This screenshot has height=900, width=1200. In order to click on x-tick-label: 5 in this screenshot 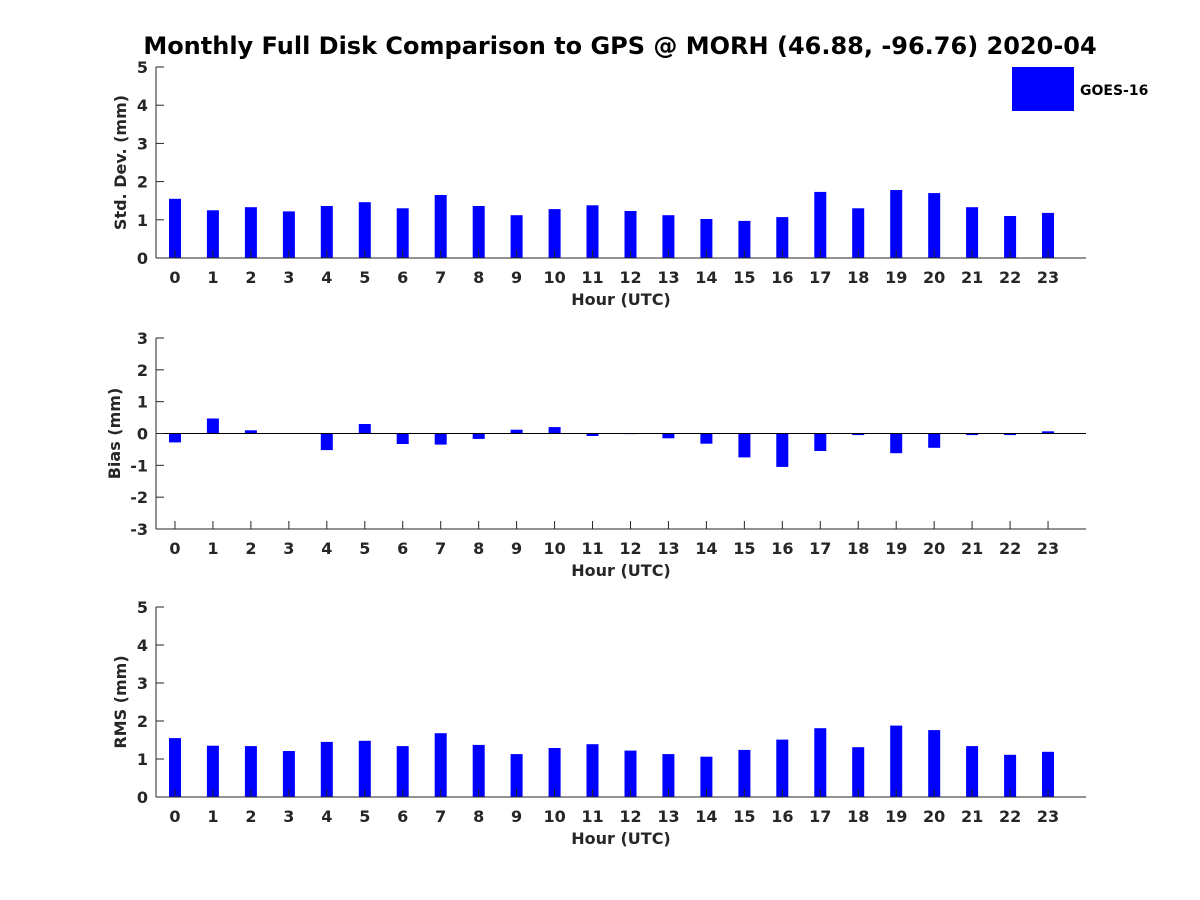, I will do `click(364, 277)`.